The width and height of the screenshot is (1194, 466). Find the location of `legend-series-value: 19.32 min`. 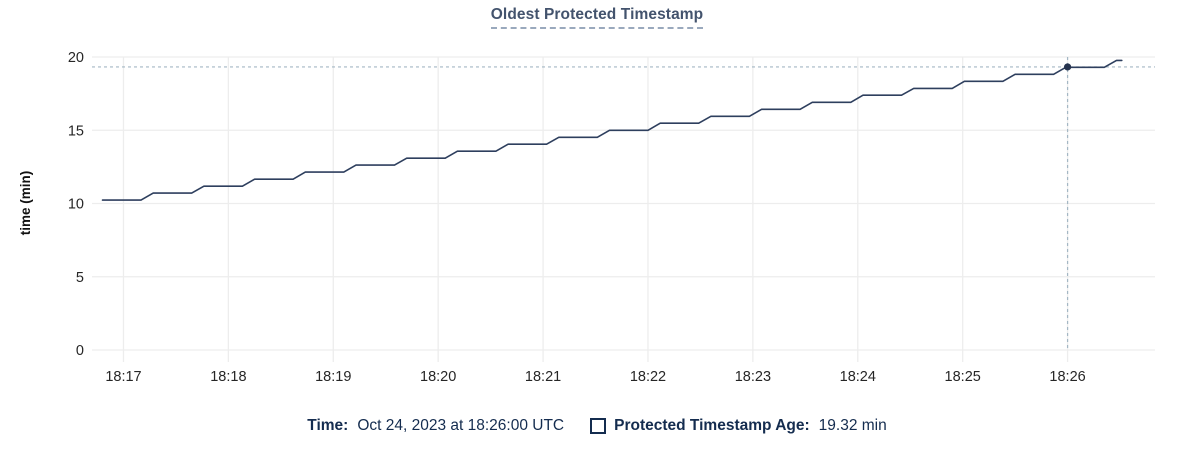

legend-series-value: 19.32 min is located at coordinates (852, 425).